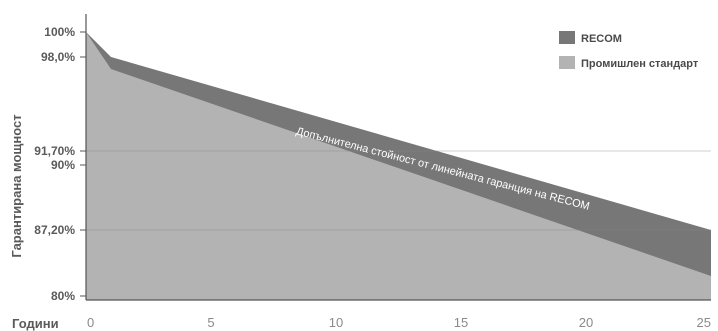 Image resolution: width=718 pixels, height=331 pixels. What do you see at coordinates (63, 165) in the screenshot?
I see `y-tick-label: 90%` at bounding box center [63, 165].